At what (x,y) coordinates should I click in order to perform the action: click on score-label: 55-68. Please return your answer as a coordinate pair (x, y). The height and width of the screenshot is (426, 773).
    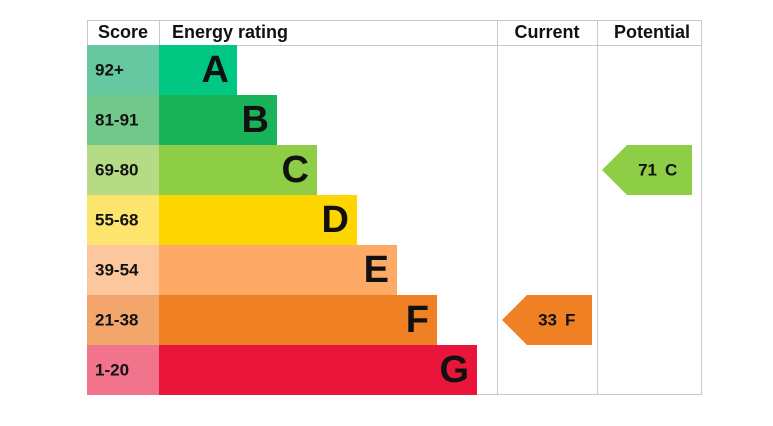
    Looking at the image, I should click on (116, 219).